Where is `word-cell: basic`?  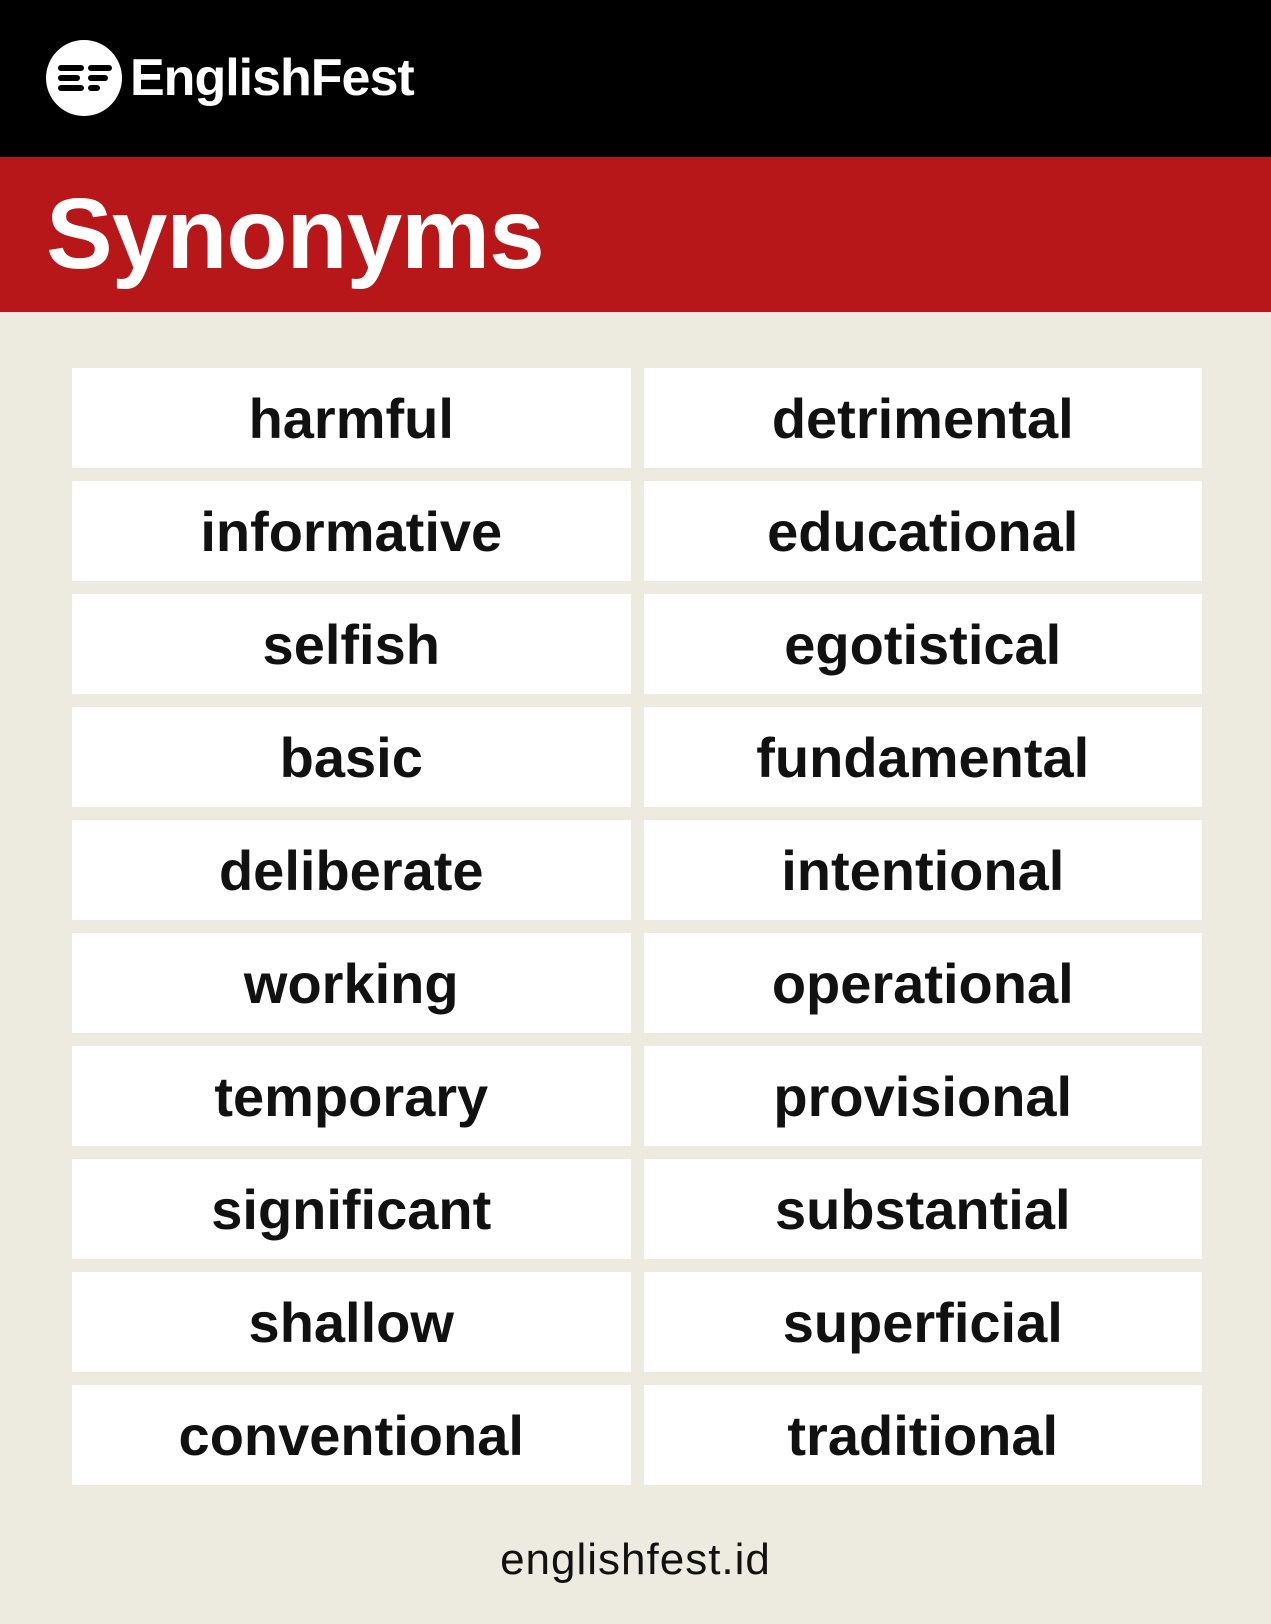
word-cell: basic is located at coordinates (351, 757).